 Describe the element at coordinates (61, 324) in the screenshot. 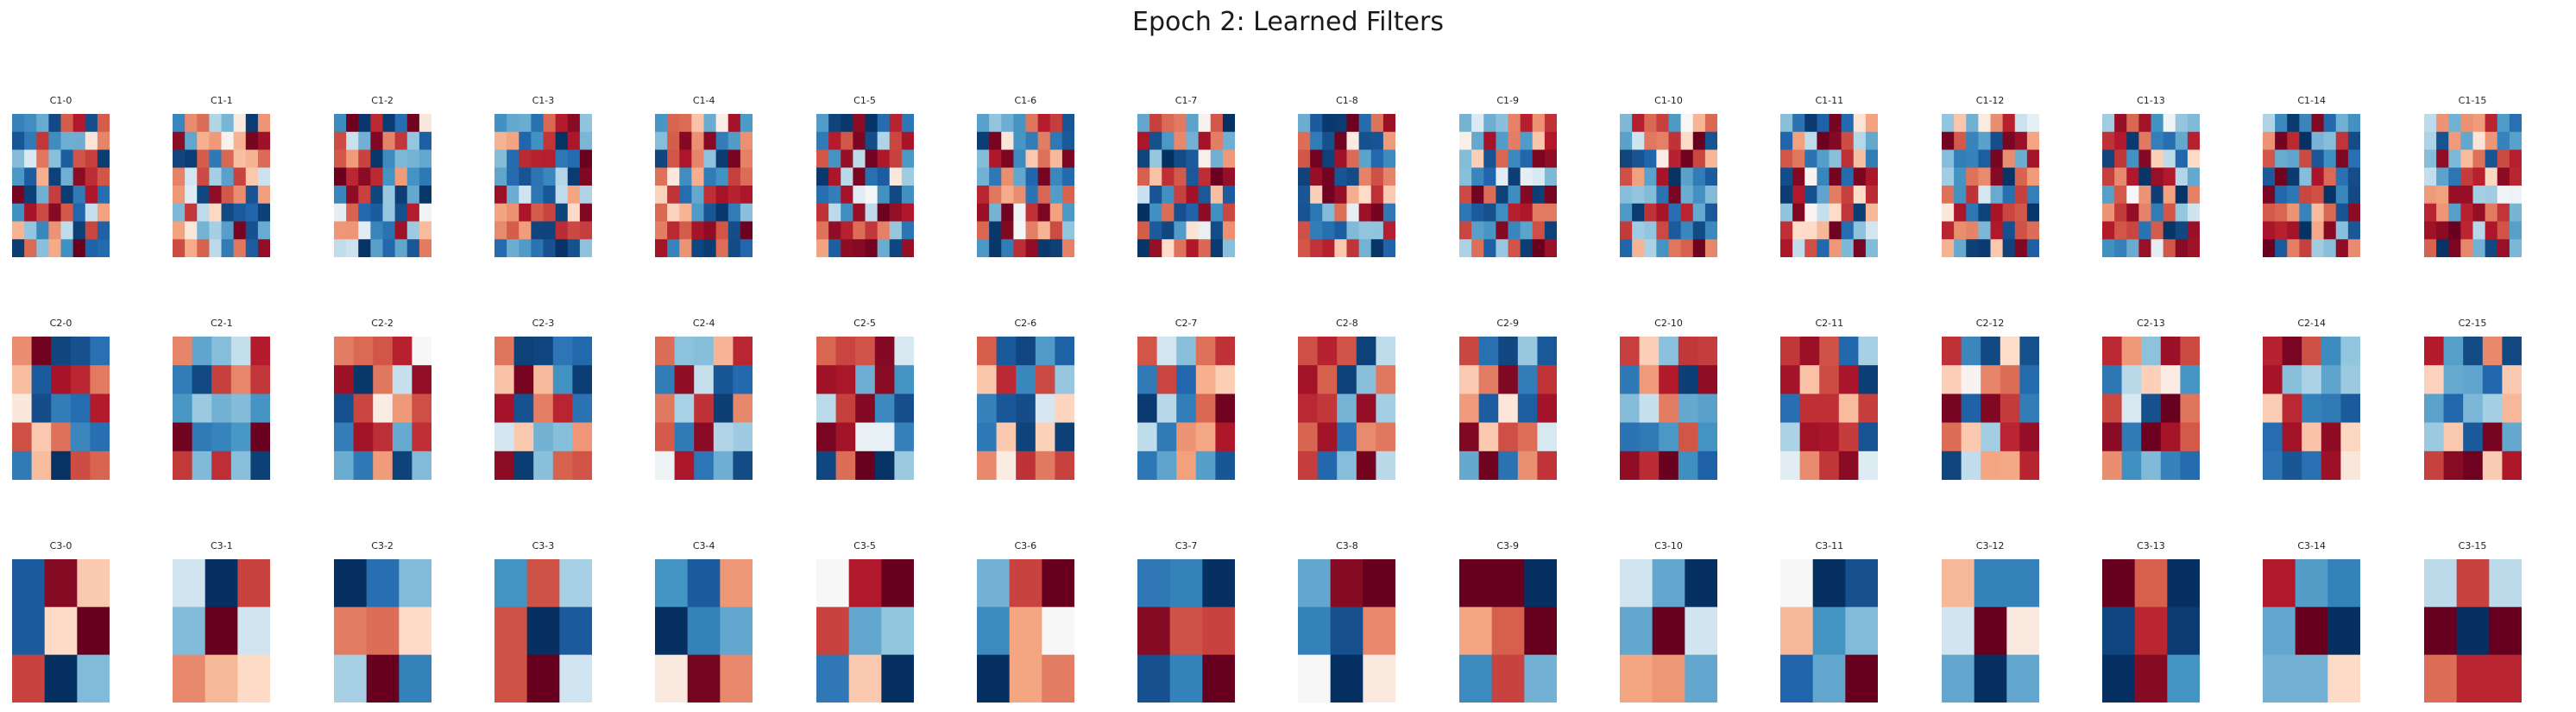

I see `filter-label: C2-0` at that location.